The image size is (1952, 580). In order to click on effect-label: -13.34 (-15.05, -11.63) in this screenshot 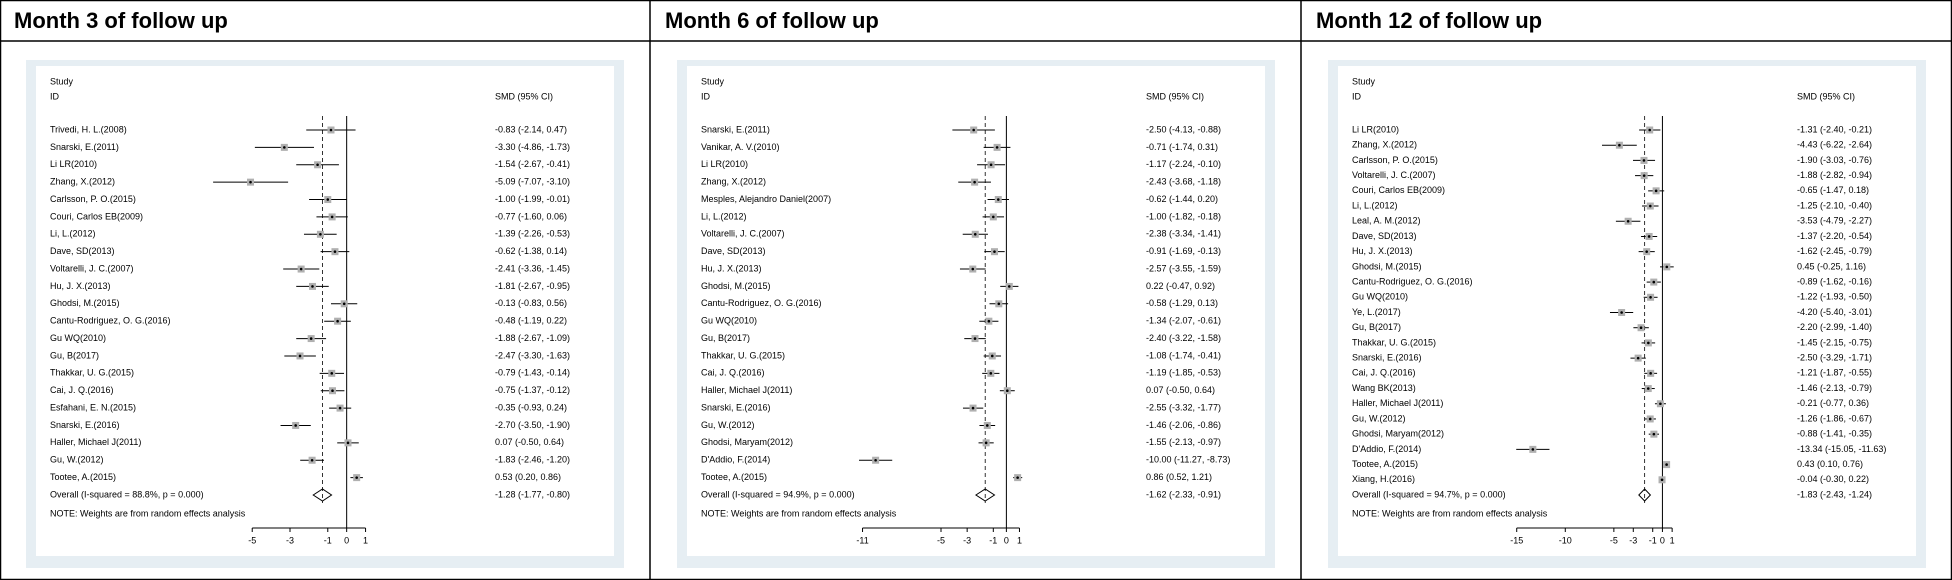, I will do `click(1841, 449)`.